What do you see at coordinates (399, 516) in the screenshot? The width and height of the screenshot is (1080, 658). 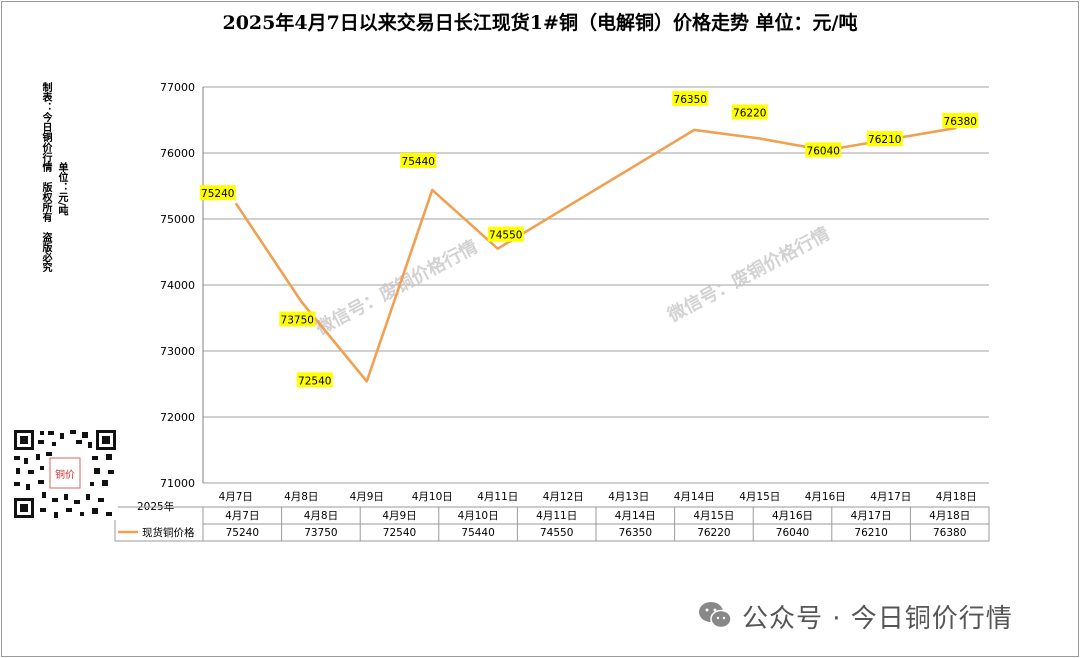 I see `table-date: 4月9日` at bounding box center [399, 516].